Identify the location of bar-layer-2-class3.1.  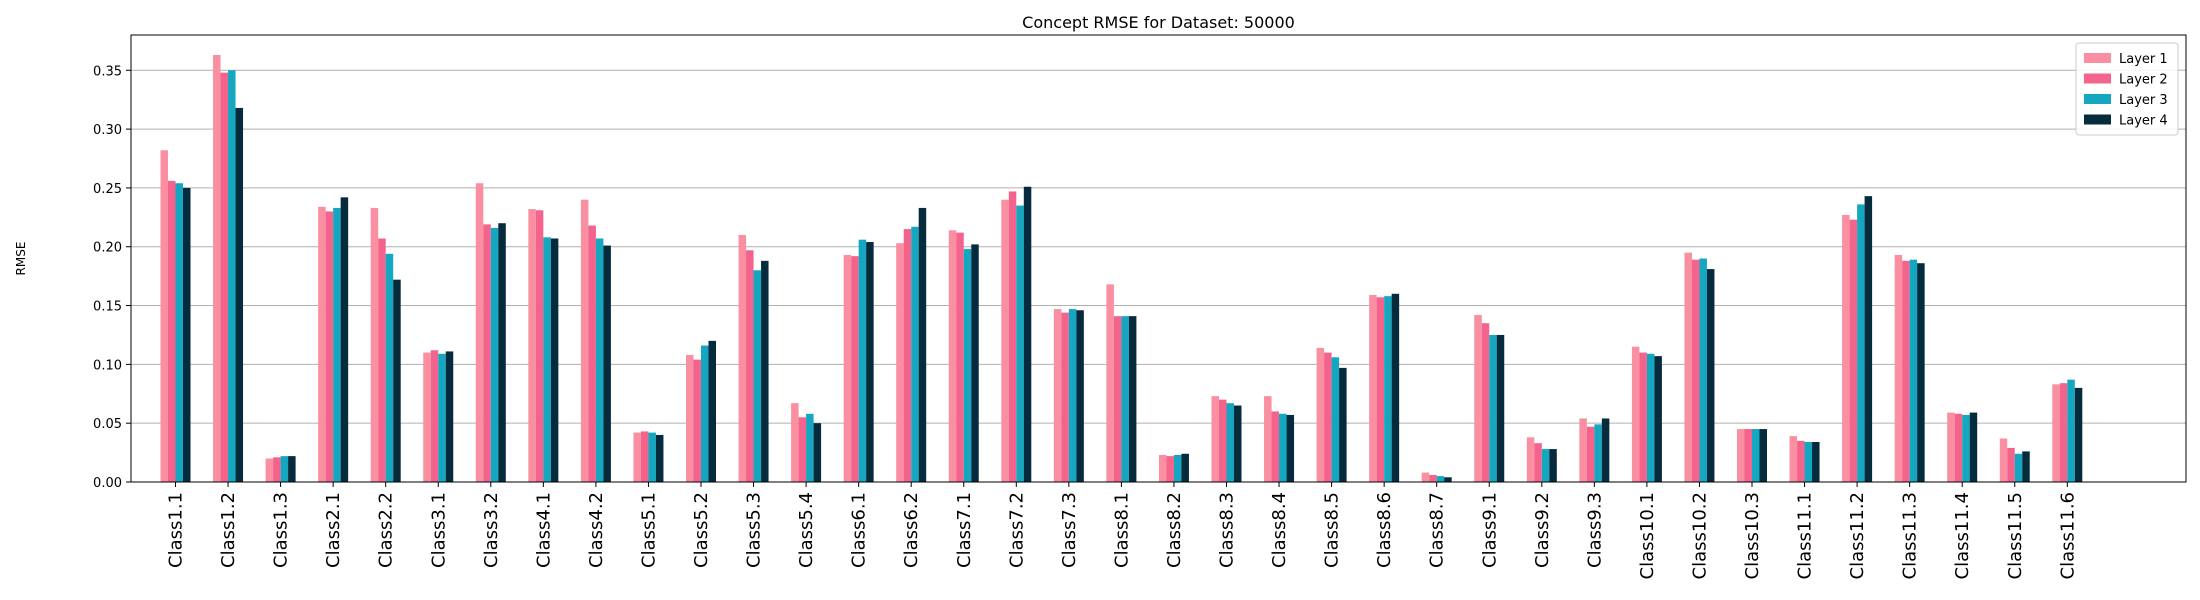
(434, 416).